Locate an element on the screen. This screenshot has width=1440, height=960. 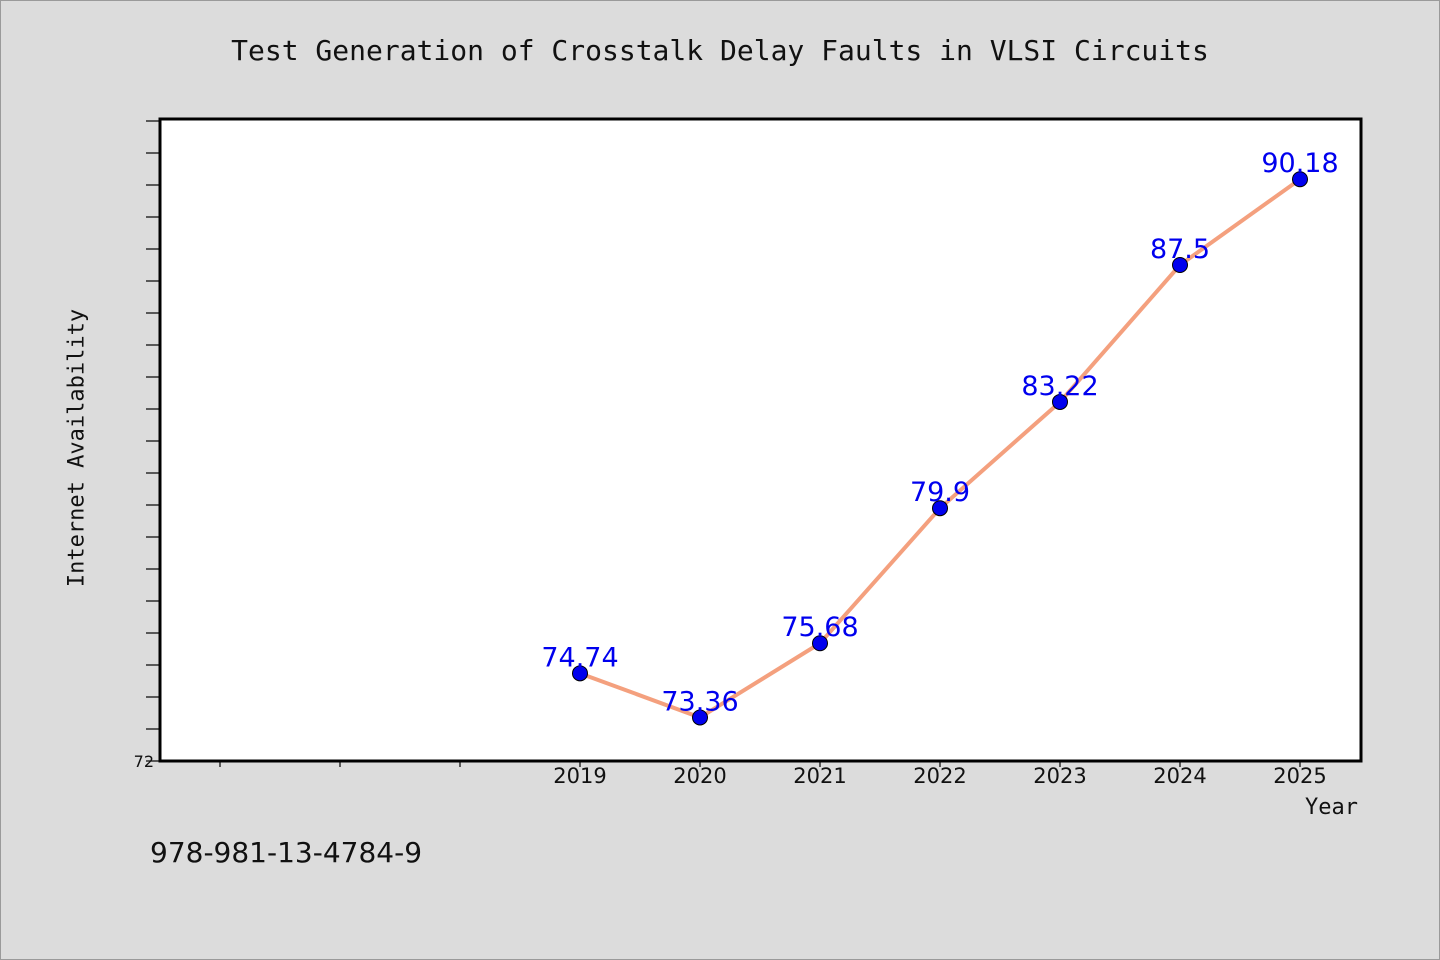
data-label-2025: 90.18 is located at coordinates (1299, 163).